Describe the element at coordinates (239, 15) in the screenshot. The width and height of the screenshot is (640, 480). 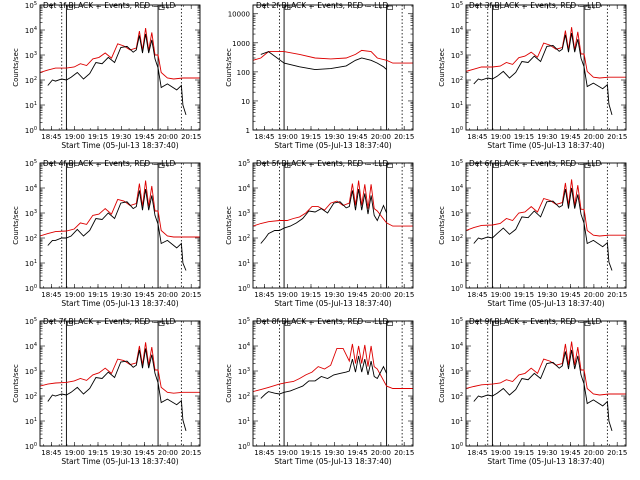
I see `y-tick-label: 10000` at that location.